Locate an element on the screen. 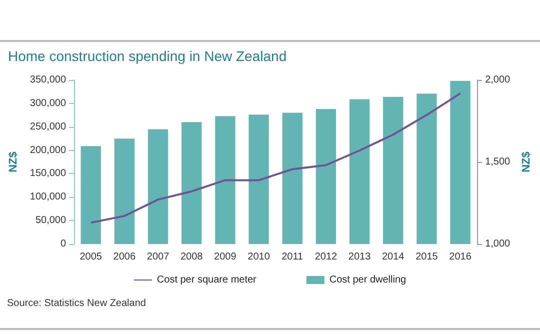 Image resolution: width=540 pixels, height=334 pixels. x-tick-label: 2007 is located at coordinates (158, 257).